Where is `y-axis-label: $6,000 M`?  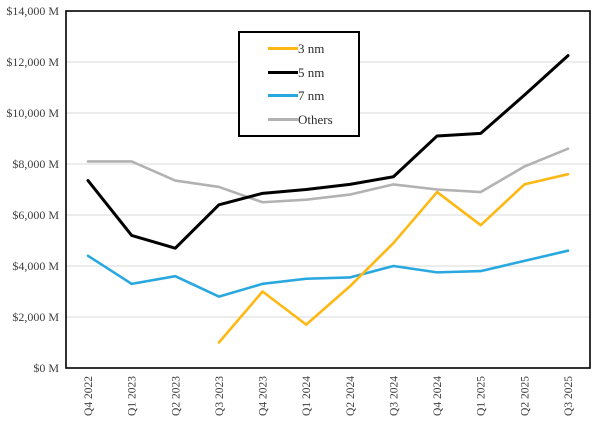
y-axis-label: $6,000 M is located at coordinates (35, 215).